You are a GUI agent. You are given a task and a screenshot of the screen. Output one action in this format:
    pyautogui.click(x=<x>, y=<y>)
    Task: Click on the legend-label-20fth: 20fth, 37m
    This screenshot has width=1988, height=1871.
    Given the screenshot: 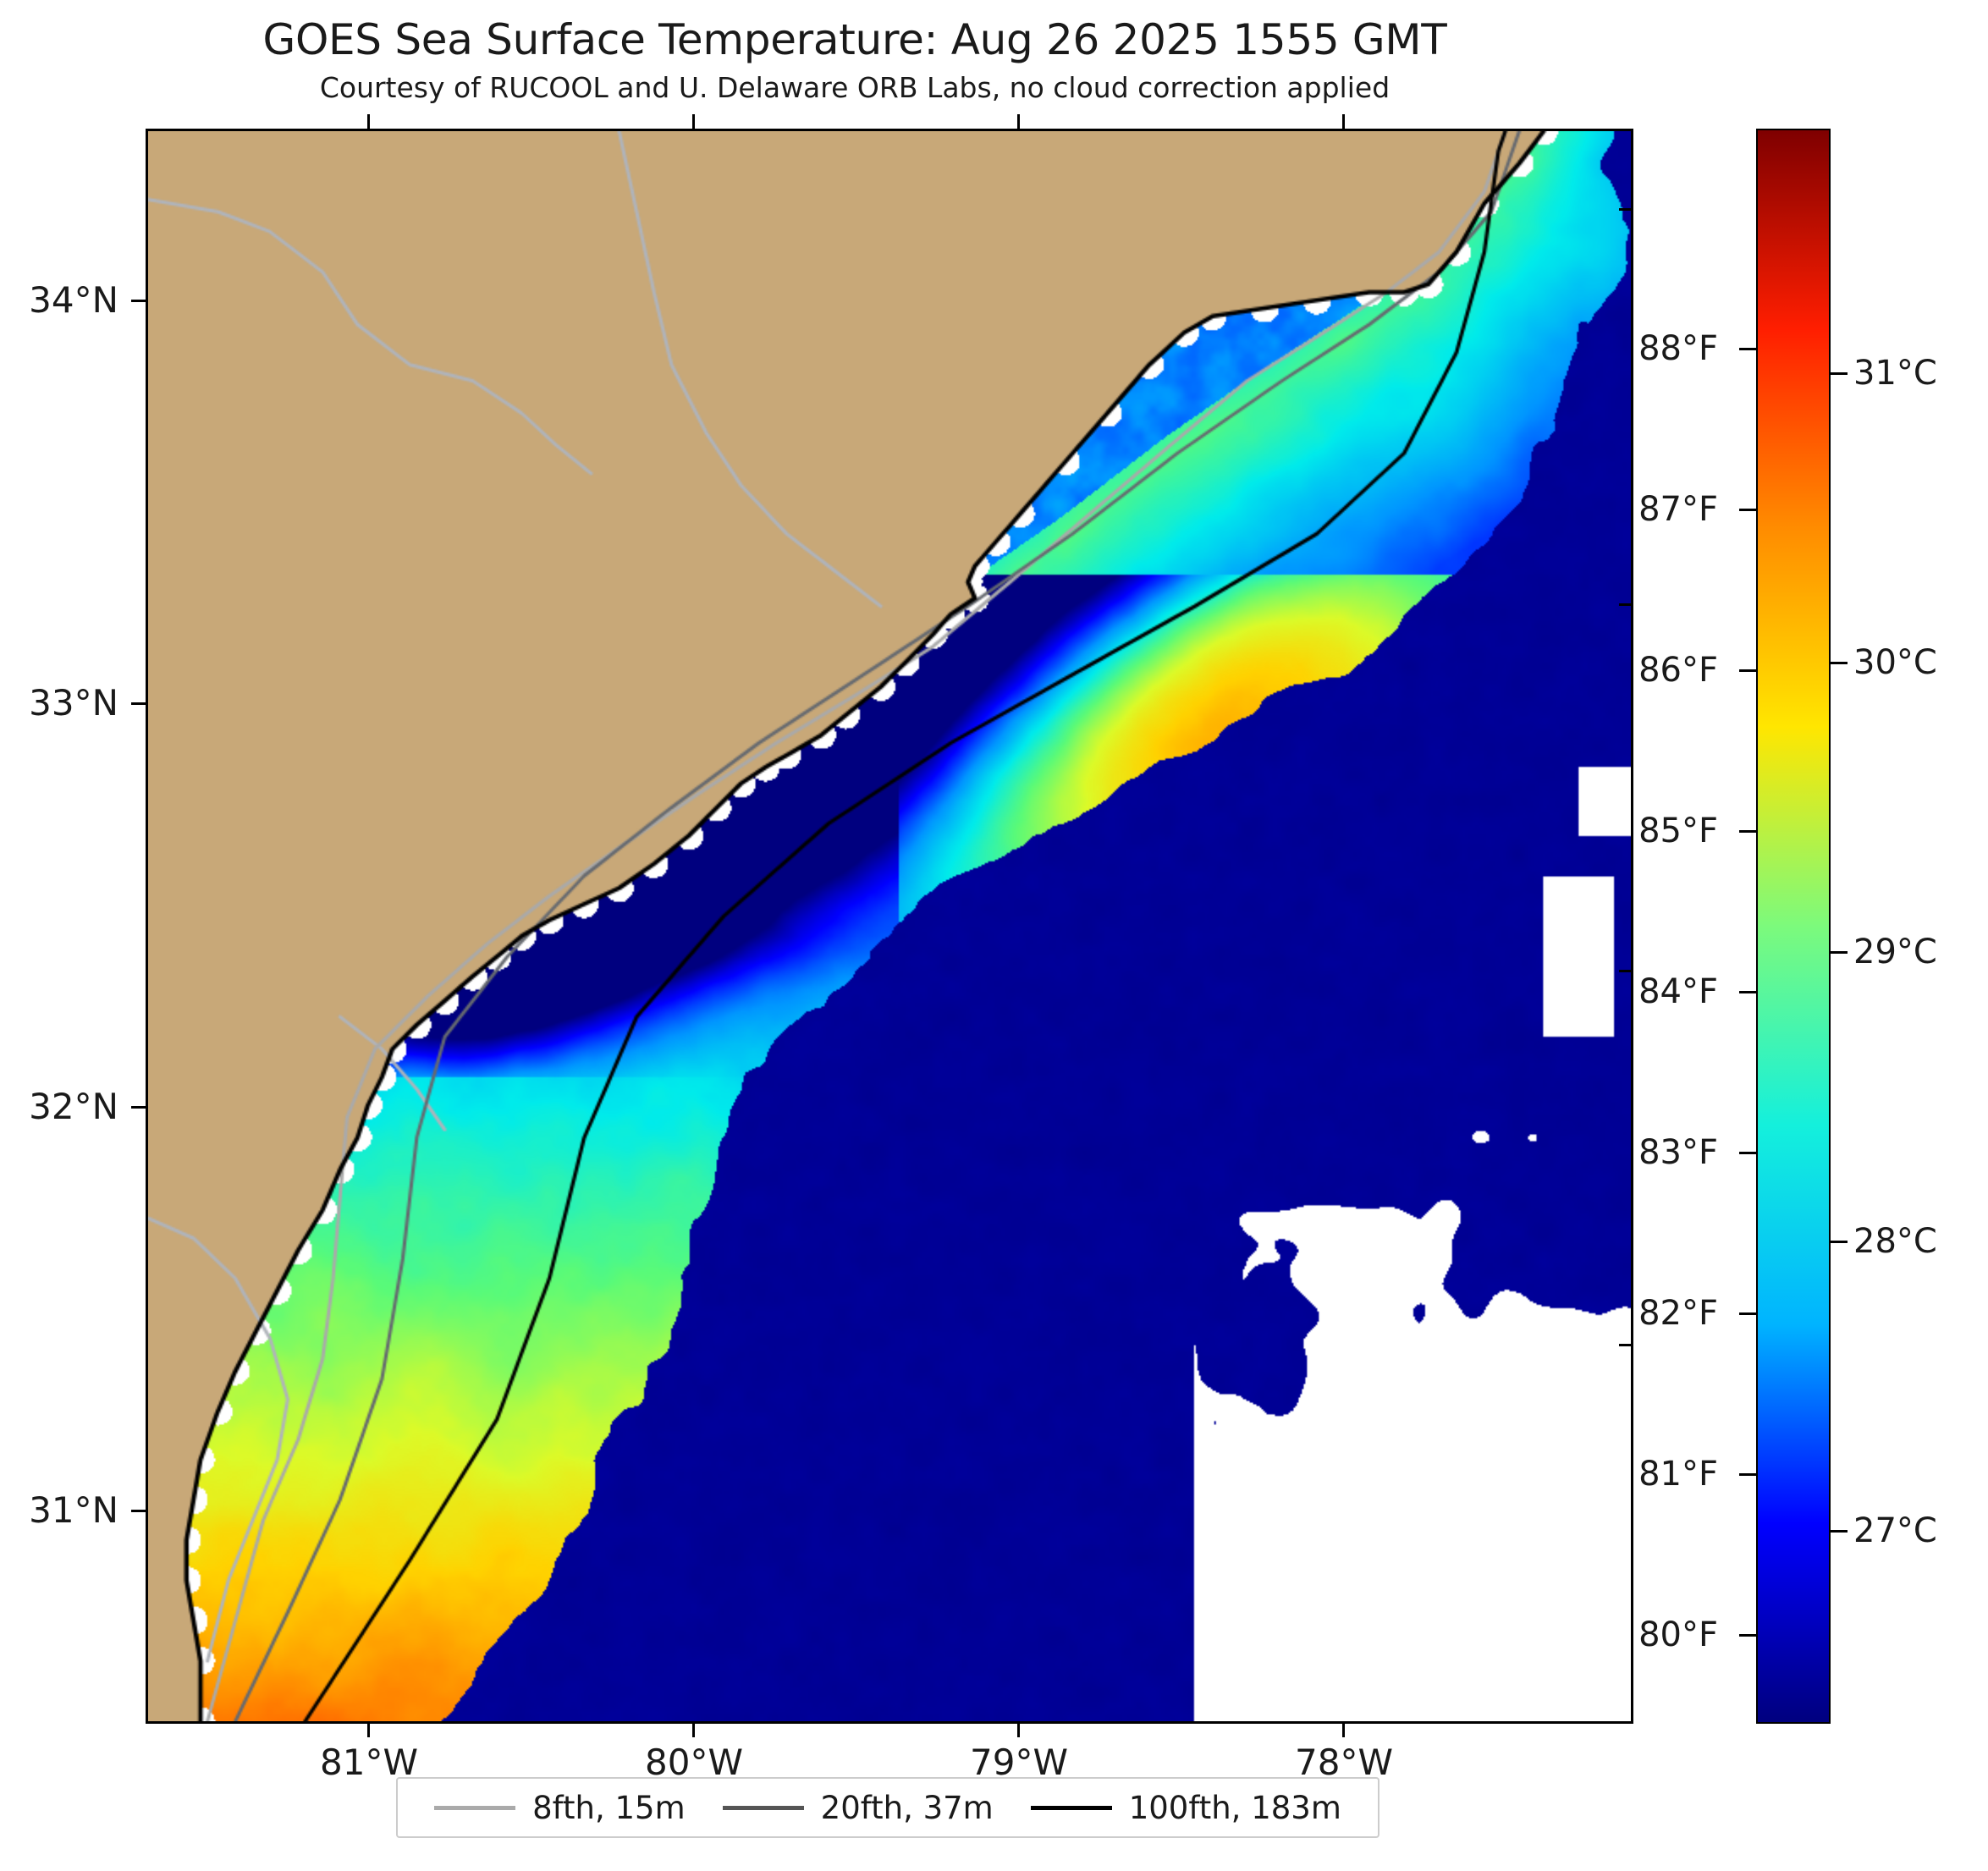 What is the action you would take?
    pyautogui.click(x=907, y=1808)
    